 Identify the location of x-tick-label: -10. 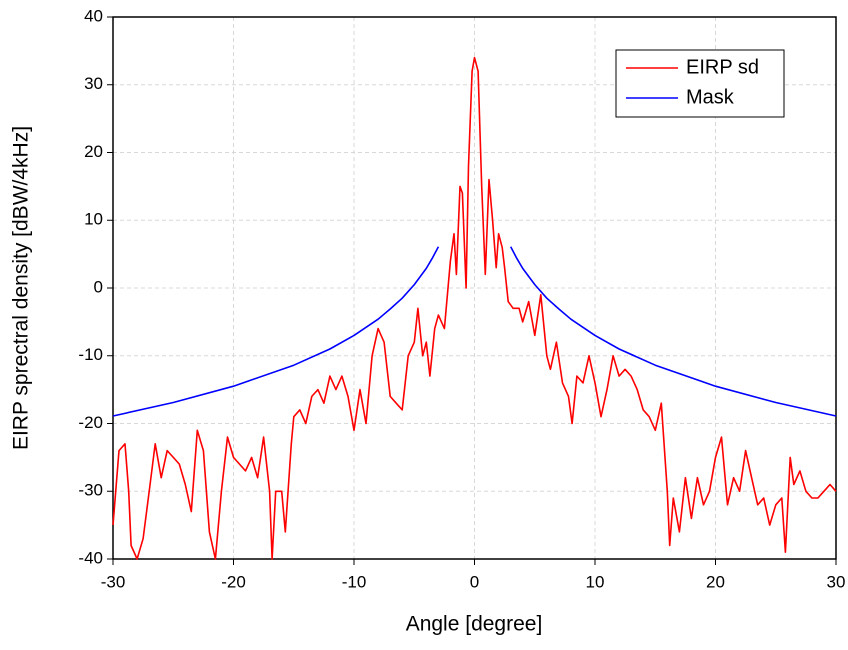
(354, 581).